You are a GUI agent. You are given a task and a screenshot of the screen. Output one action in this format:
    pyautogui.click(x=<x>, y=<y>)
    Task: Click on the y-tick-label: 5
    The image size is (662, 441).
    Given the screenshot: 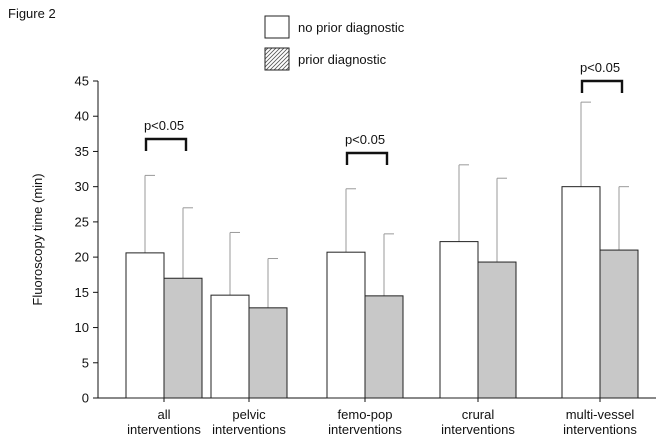 What is the action you would take?
    pyautogui.click(x=85, y=362)
    